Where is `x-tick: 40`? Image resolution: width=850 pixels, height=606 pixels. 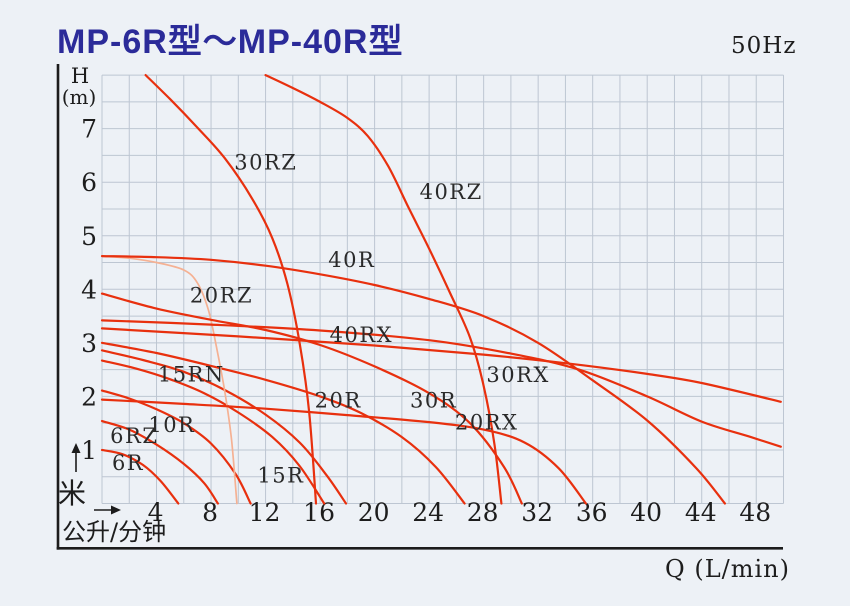
x-tick: 40 is located at coordinates (646, 512).